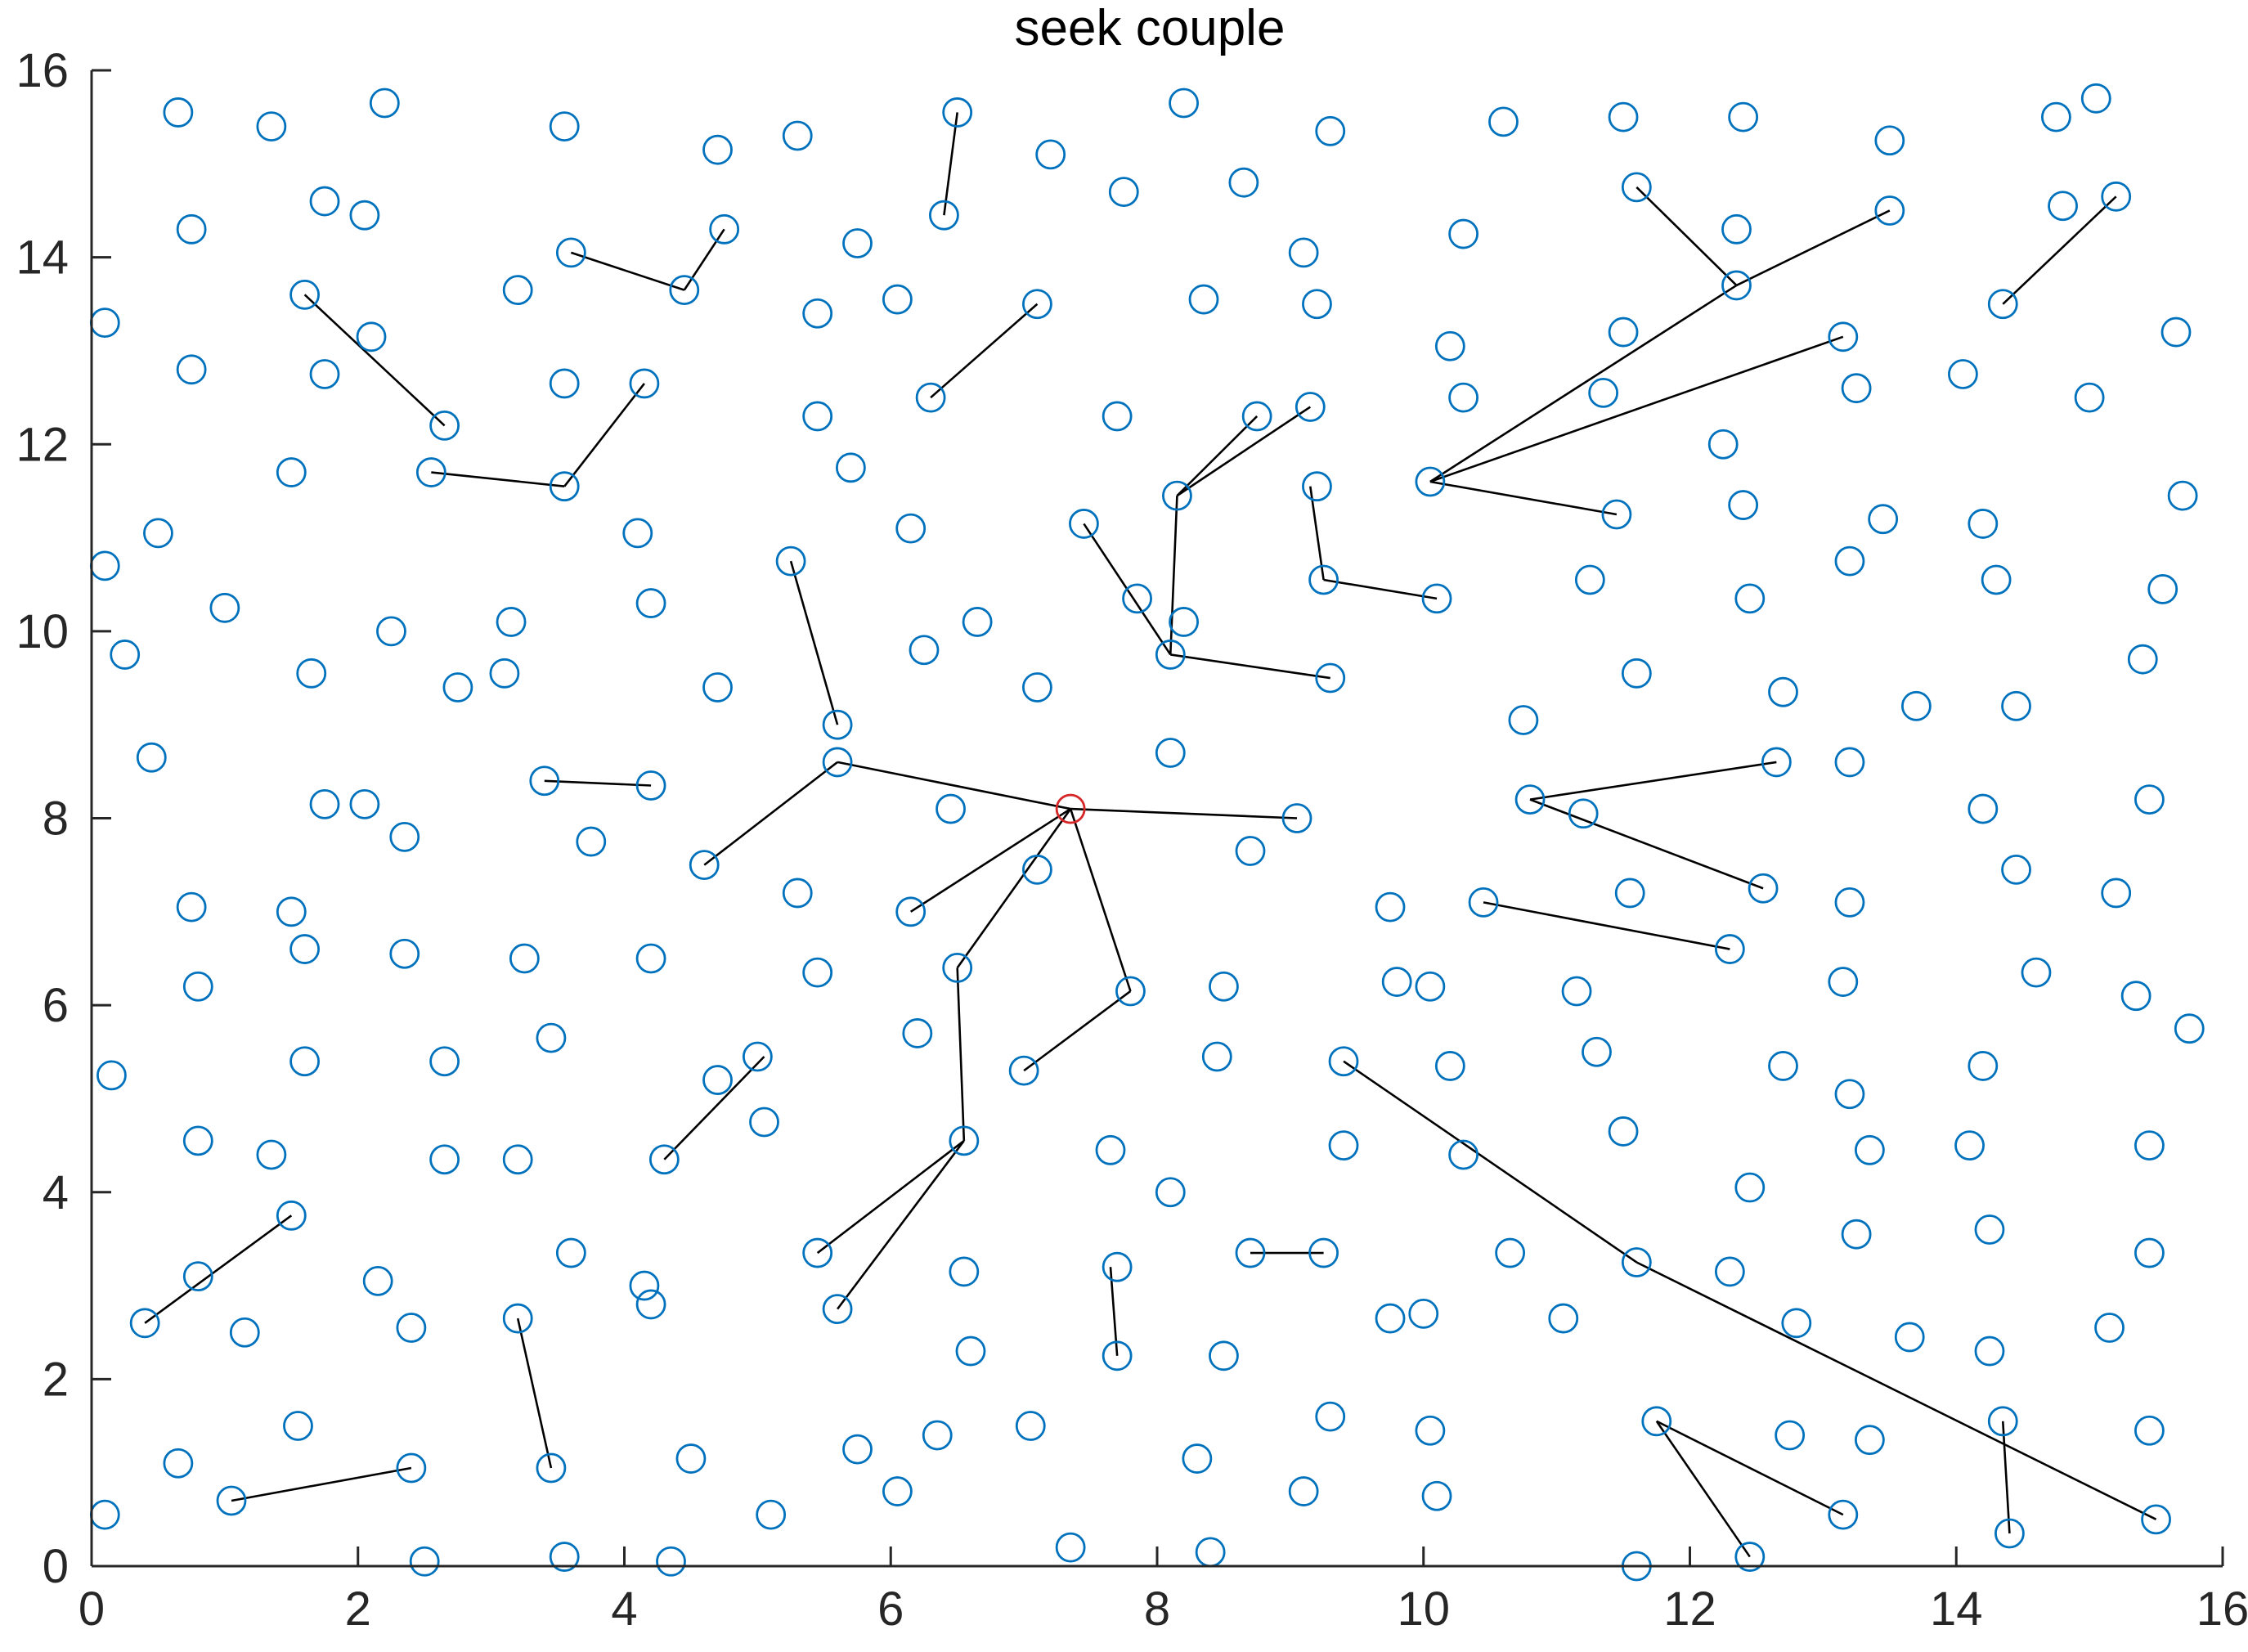 The height and width of the screenshot is (1652, 2248). Describe the element at coordinates (92, 1609) in the screenshot. I see `x-tick-label: 0` at that location.